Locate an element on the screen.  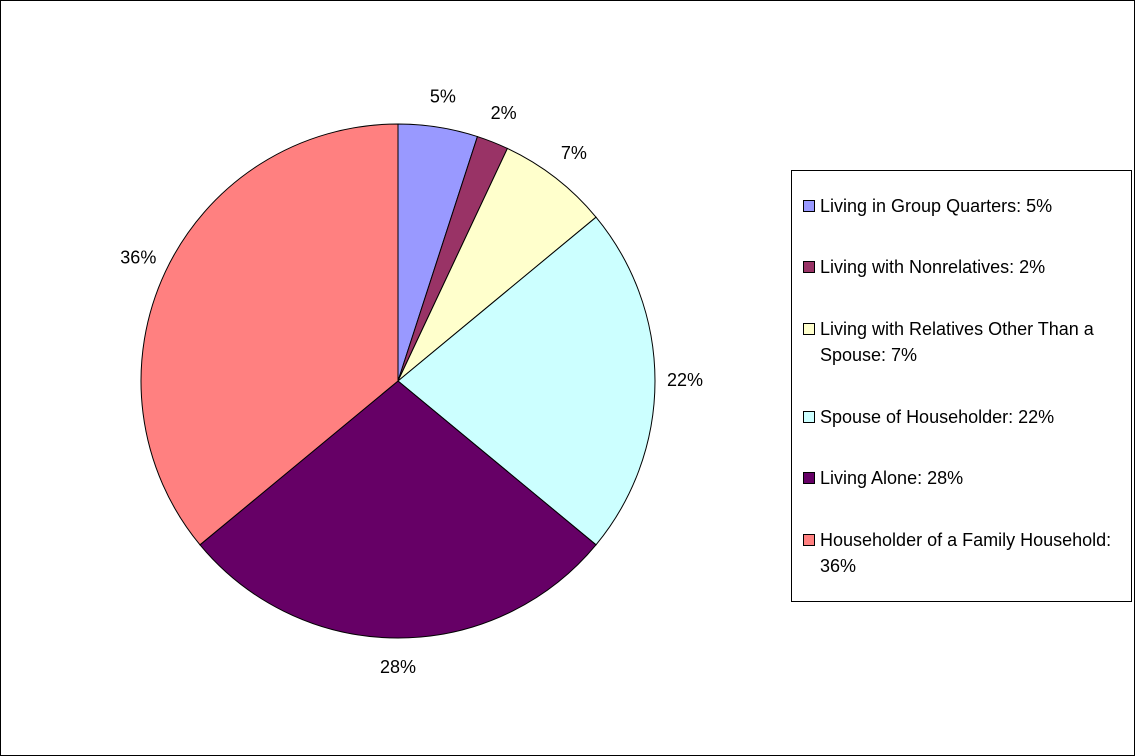
legend-entry: Living with Nonrelatives: 2% is located at coordinates (961, 267).